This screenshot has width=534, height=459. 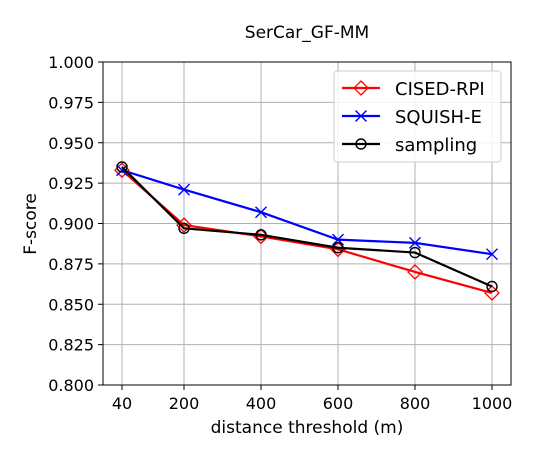 I want to click on y-tick-label: 0.825, so click(x=71, y=345).